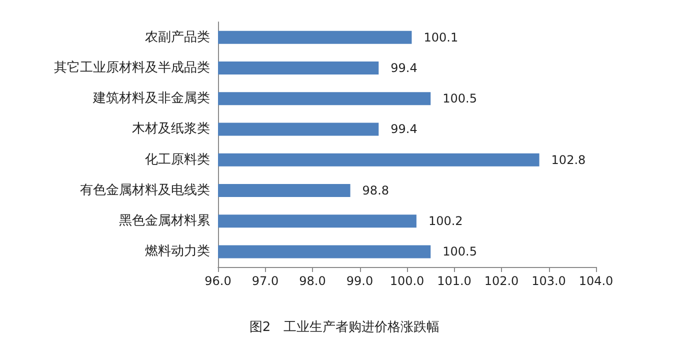  Describe the element at coordinates (265, 281) in the screenshot. I see `x-tick-label: 97.0` at that location.